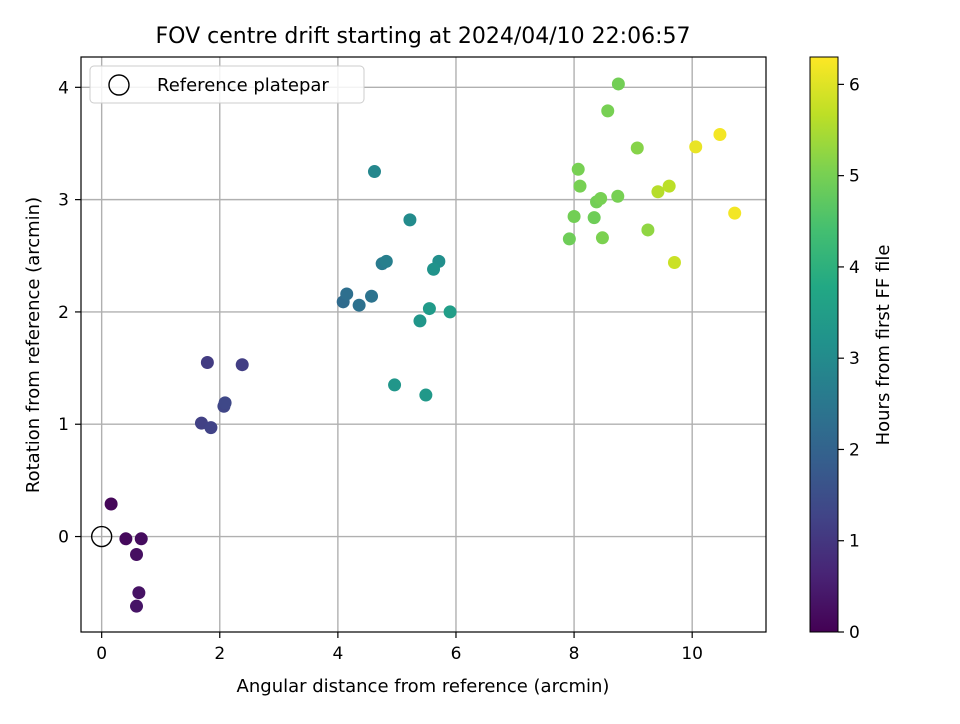 The image size is (960, 724). I want to click on legend: Reference platepar, so click(227, 84).